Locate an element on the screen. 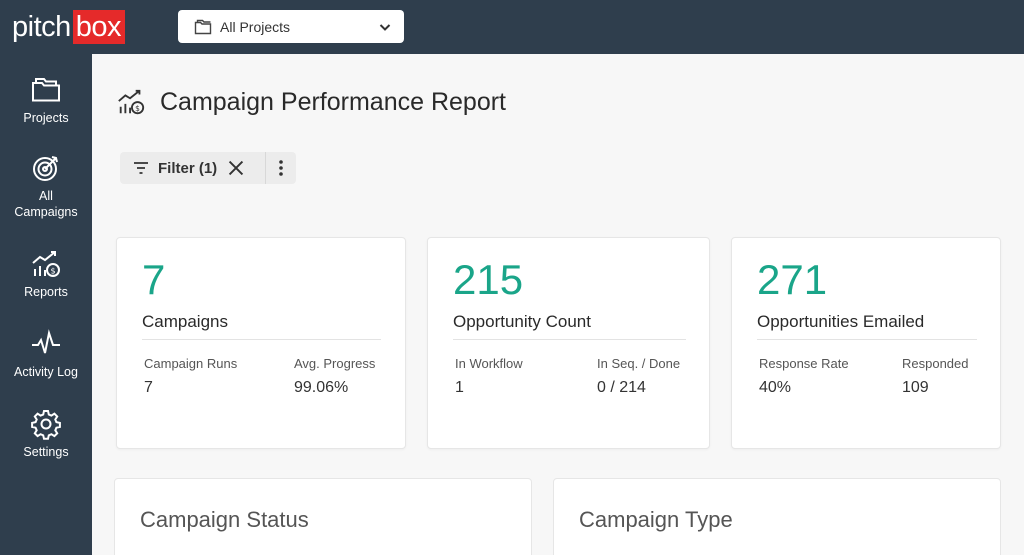 This screenshot has height=555, width=1024. filter-icon is located at coordinates (141, 168).